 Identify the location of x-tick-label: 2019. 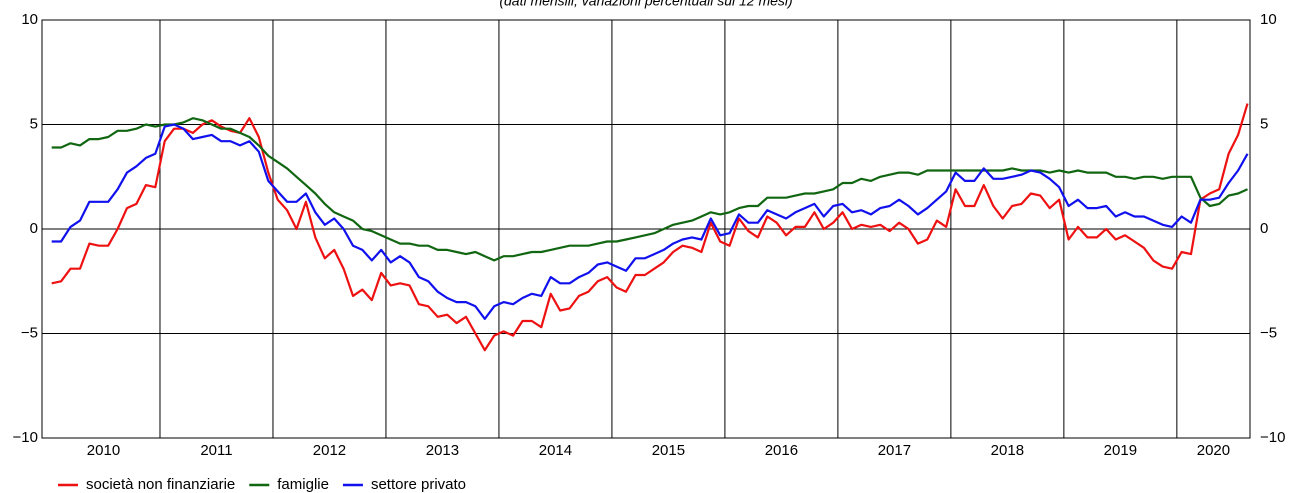
(1120, 450).